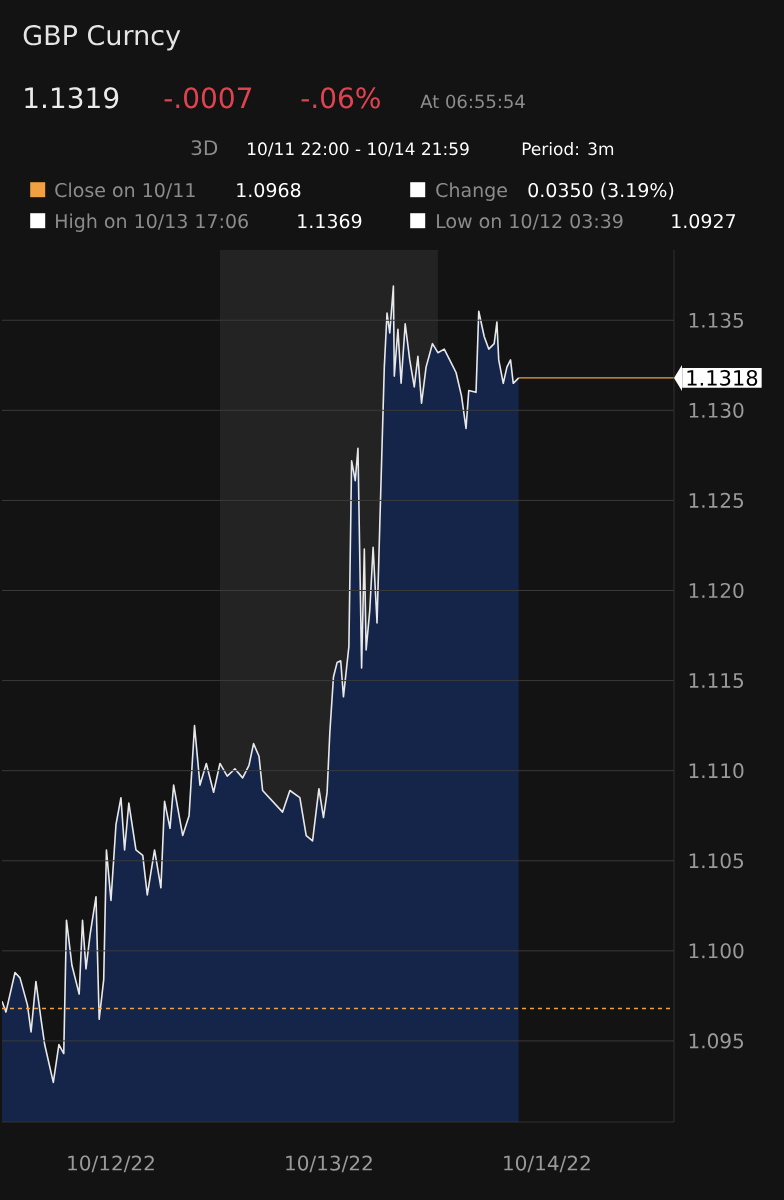 The width and height of the screenshot is (784, 1200). I want to click on y-tick-label: 1.105, so click(716, 861).